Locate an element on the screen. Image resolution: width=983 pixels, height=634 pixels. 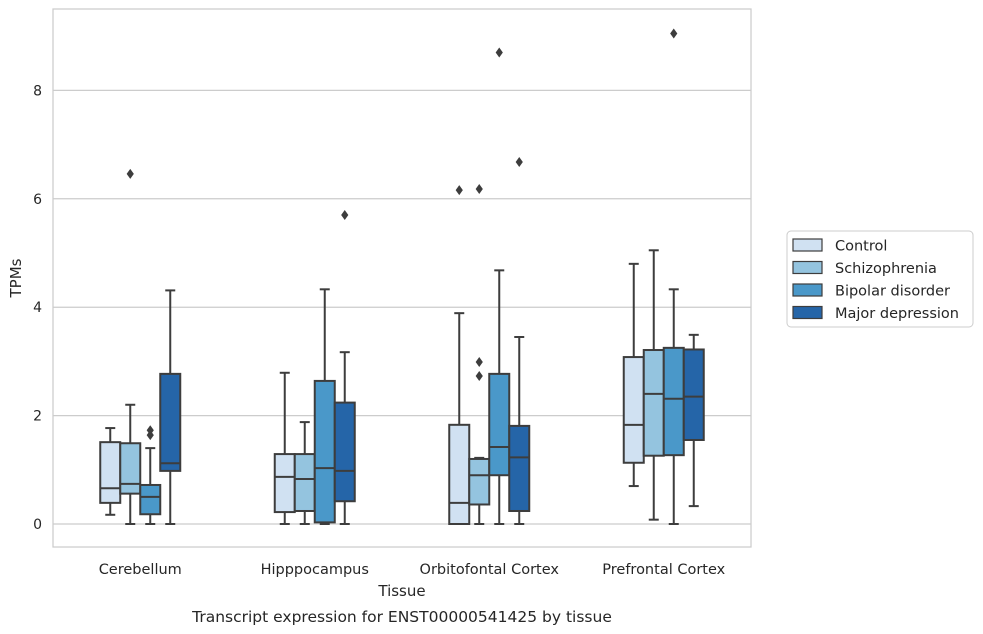
legend-label: Bipolar disorder is located at coordinates (892, 292).